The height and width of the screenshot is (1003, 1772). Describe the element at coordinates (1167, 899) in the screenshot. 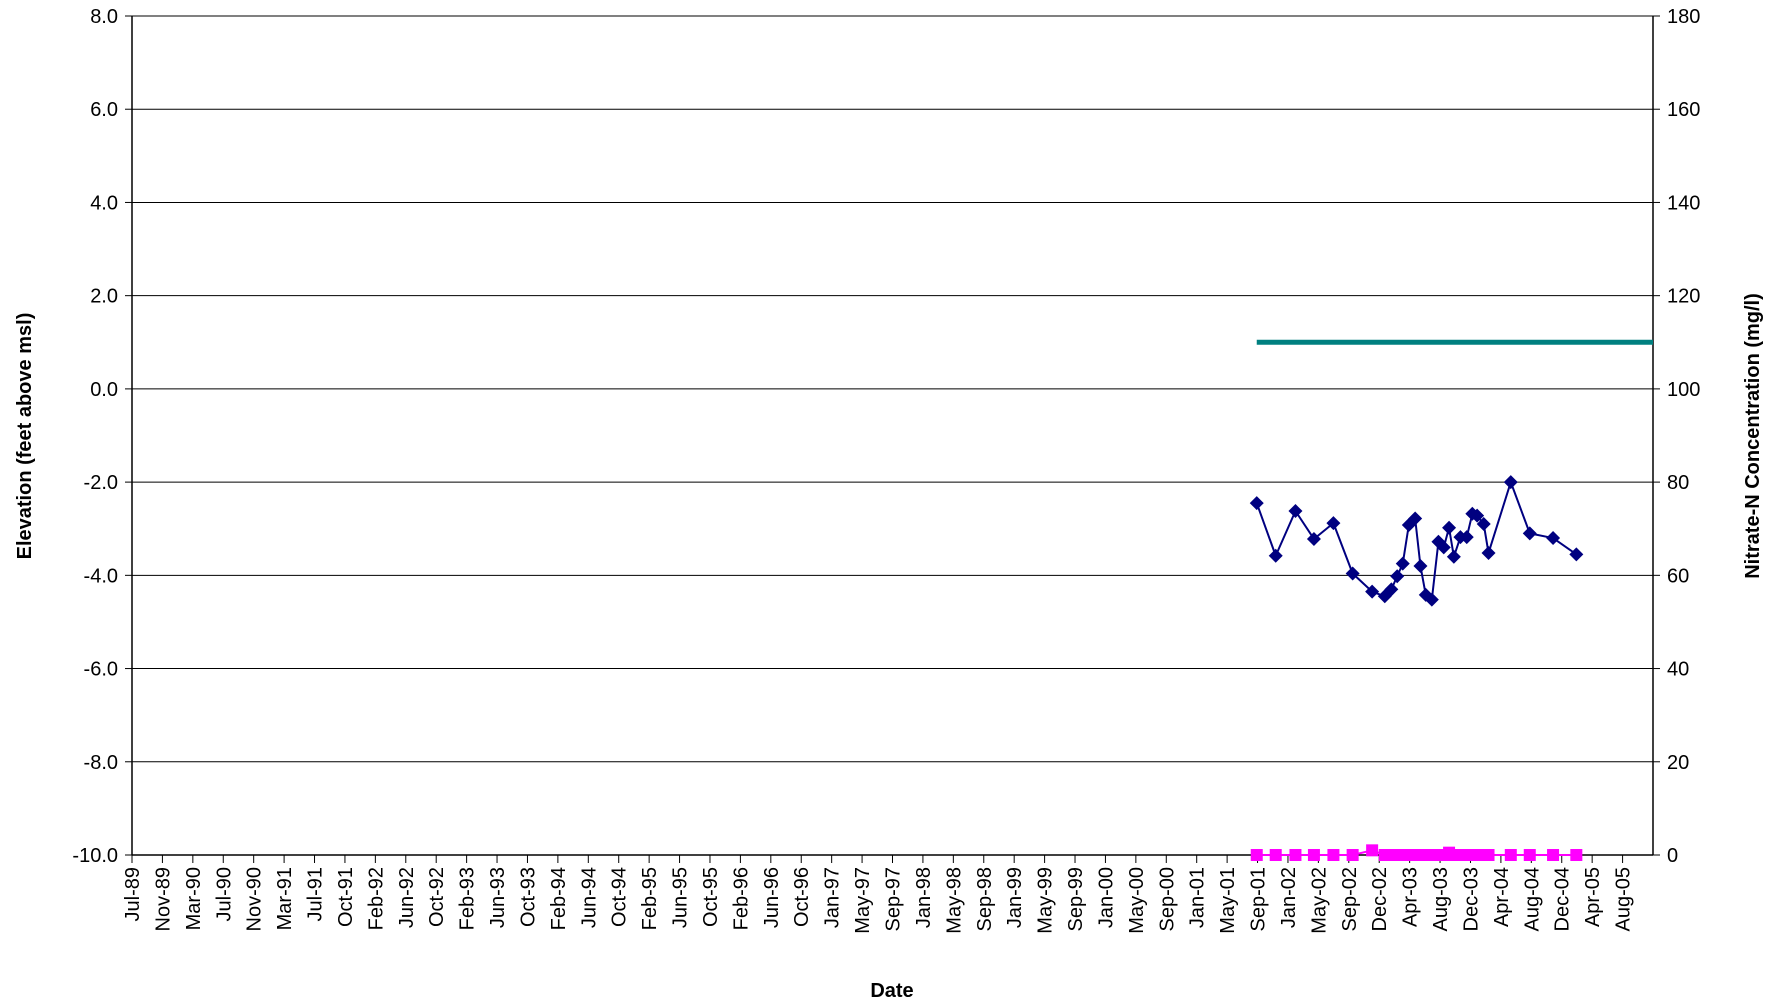

I see `x-tick-label: Sep-00` at that location.